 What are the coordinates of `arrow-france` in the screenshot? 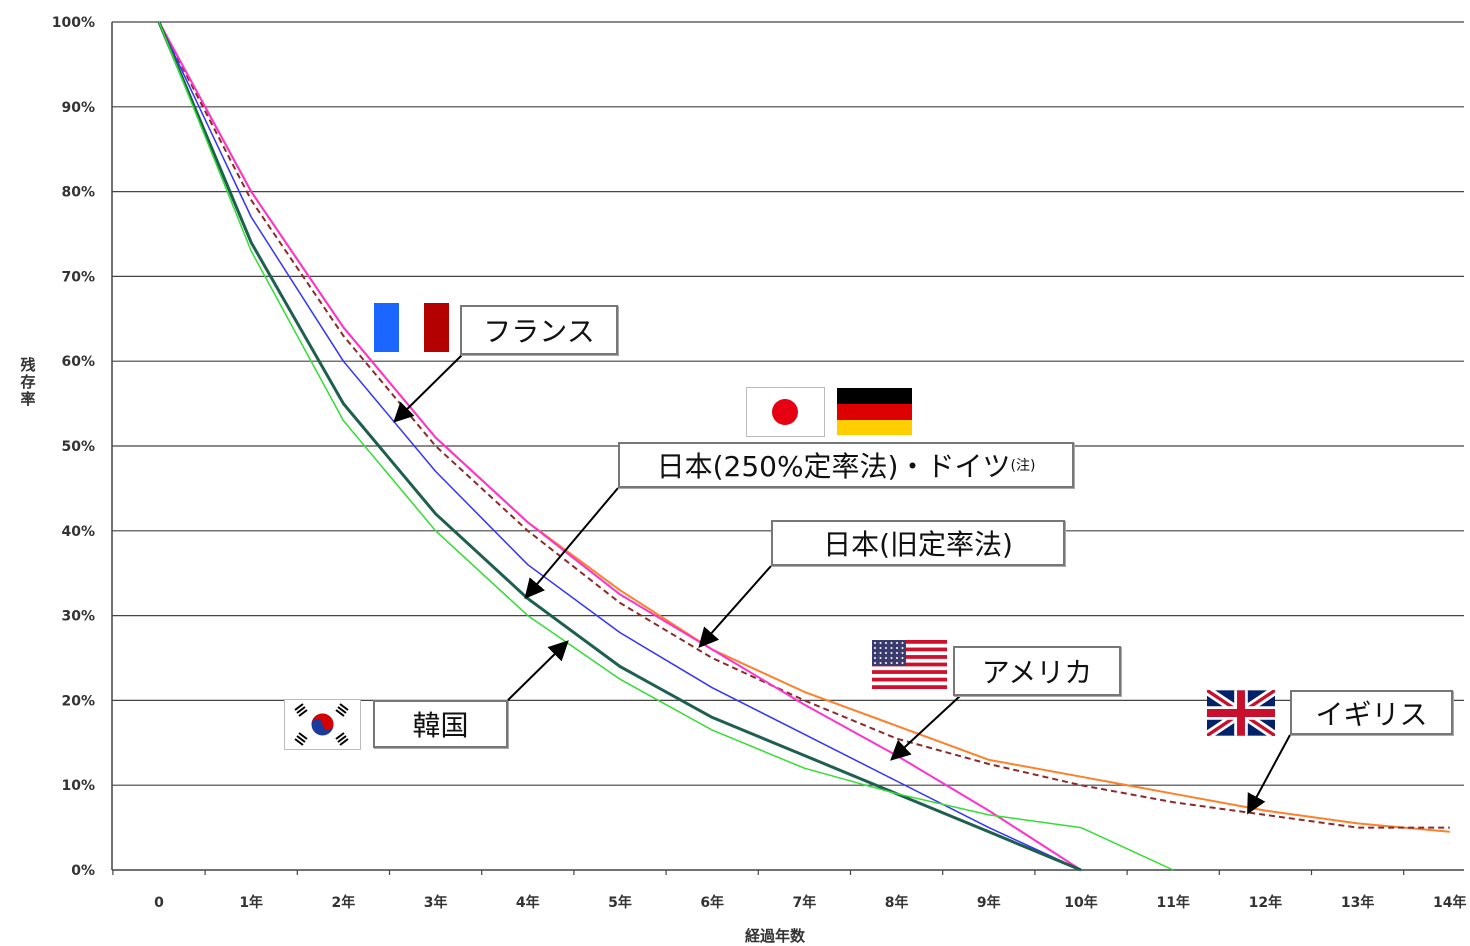 It's located at (428, 388).